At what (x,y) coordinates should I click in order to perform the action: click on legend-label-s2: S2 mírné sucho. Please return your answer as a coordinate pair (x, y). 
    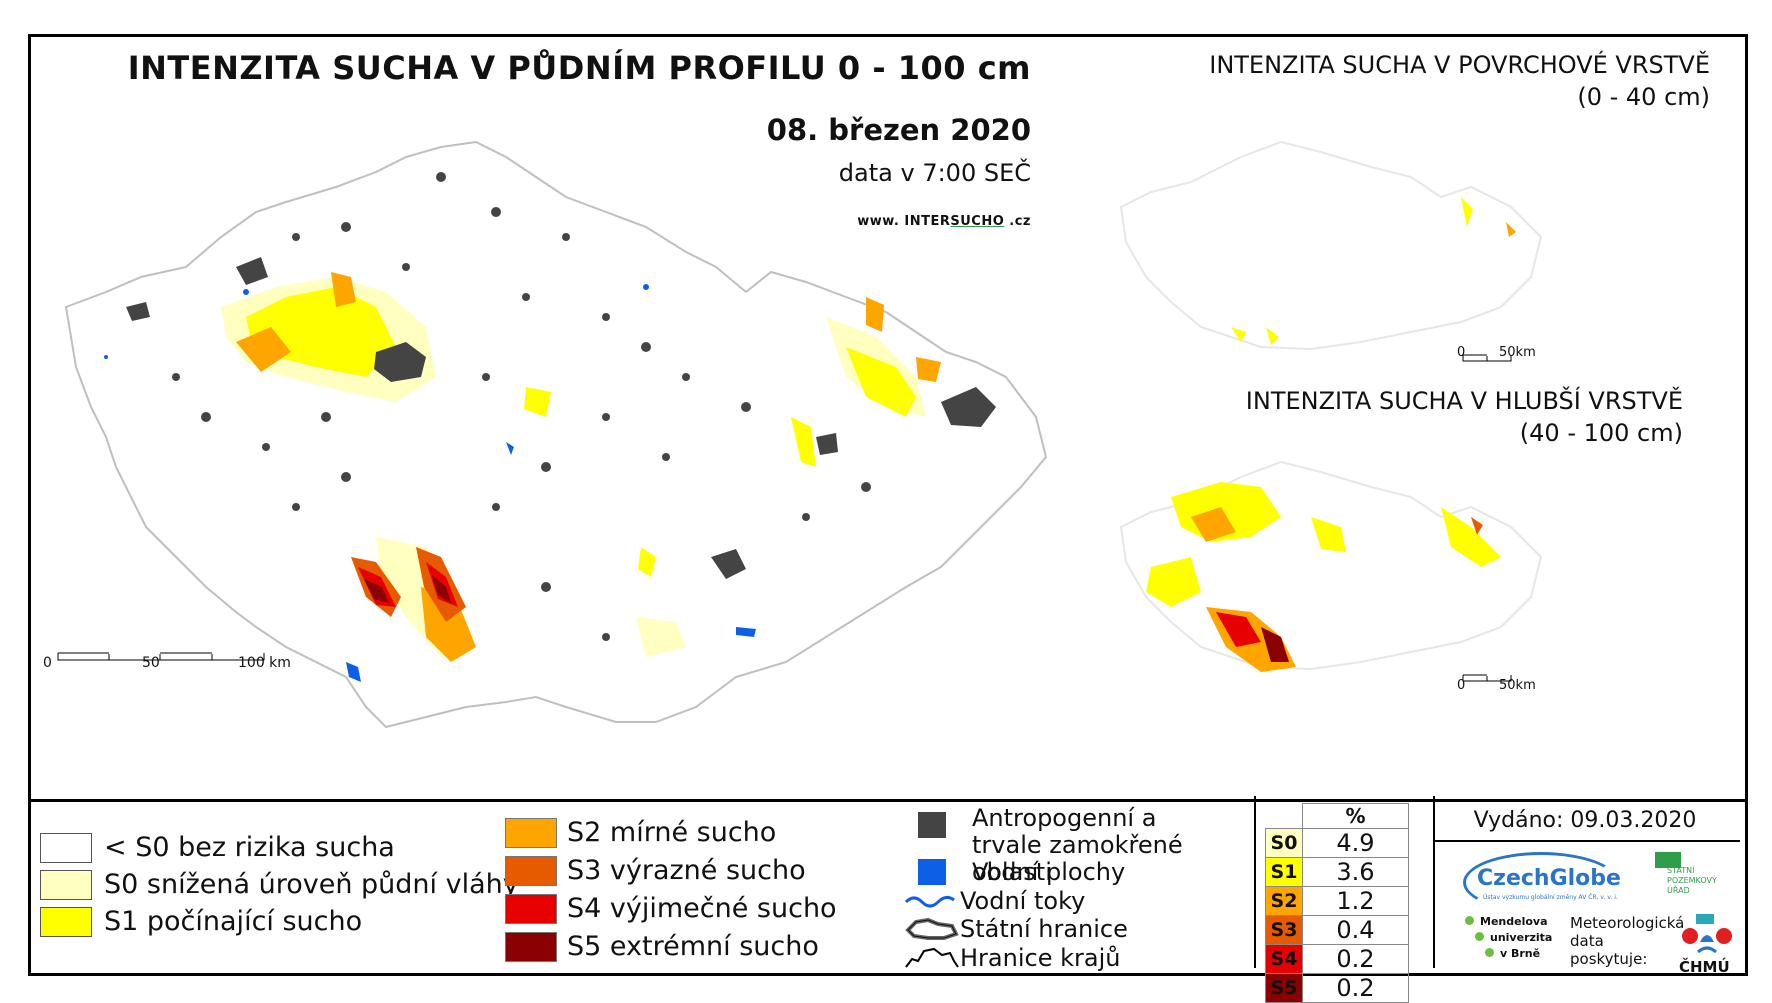
    Looking at the image, I should click on (672, 832).